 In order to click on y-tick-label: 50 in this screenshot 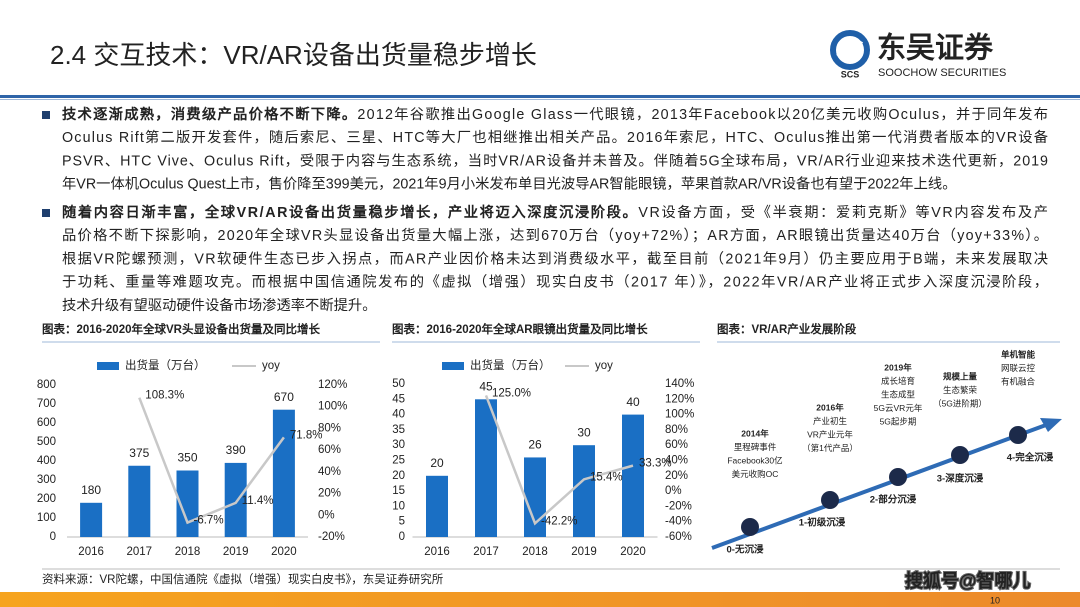, I will do `click(398, 384)`.